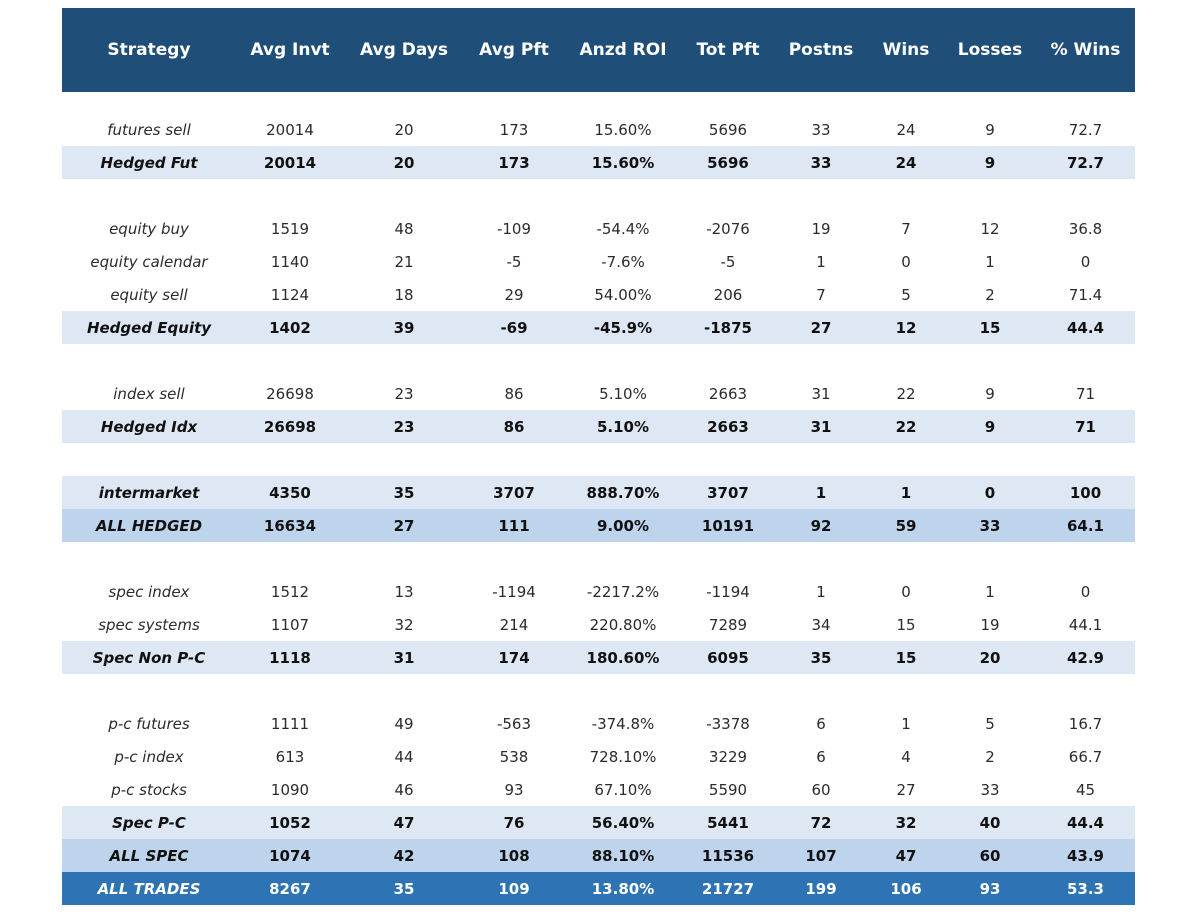 This screenshot has width=1197, height=917. I want to click on table-row: p-c futures 1111 49 -563 -374.8% -3378 6 1 5 16.7, so click(598, 723).